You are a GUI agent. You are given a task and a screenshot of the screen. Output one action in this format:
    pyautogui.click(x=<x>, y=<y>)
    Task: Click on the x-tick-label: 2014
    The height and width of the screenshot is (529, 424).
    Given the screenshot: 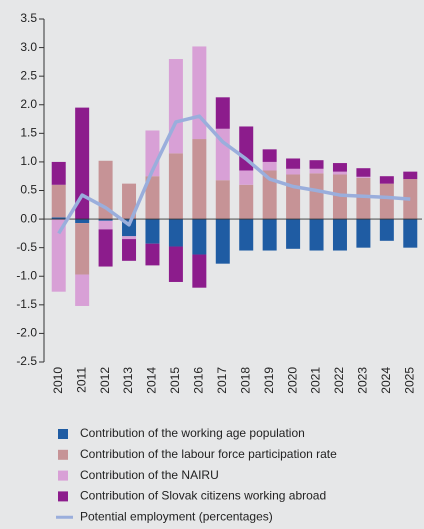 What is the action you would take?
    pyautogui.click(x=152, y=380)
    